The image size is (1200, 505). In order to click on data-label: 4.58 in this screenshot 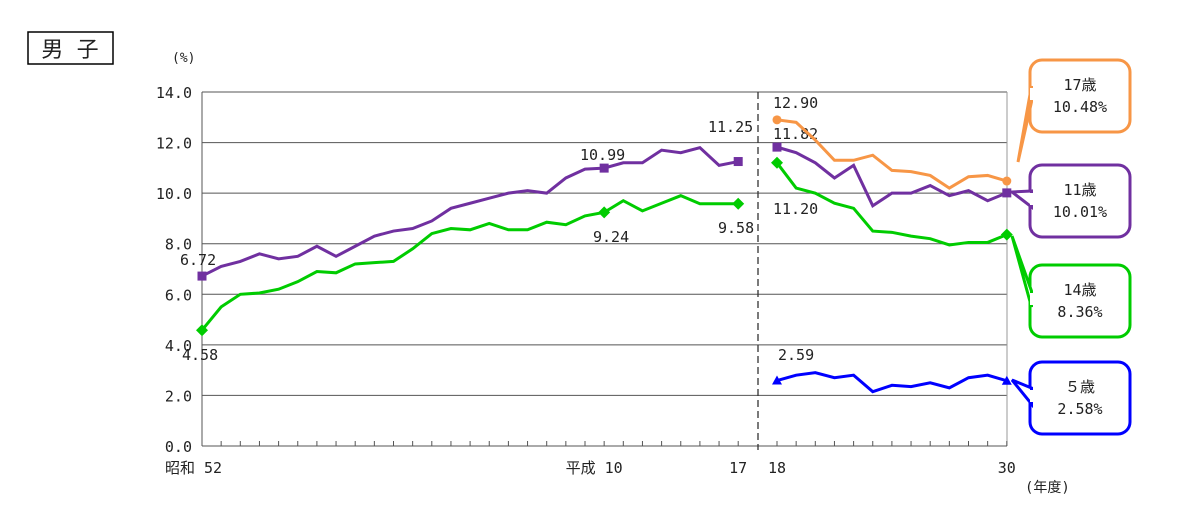, I will do `click(200, 355)`.